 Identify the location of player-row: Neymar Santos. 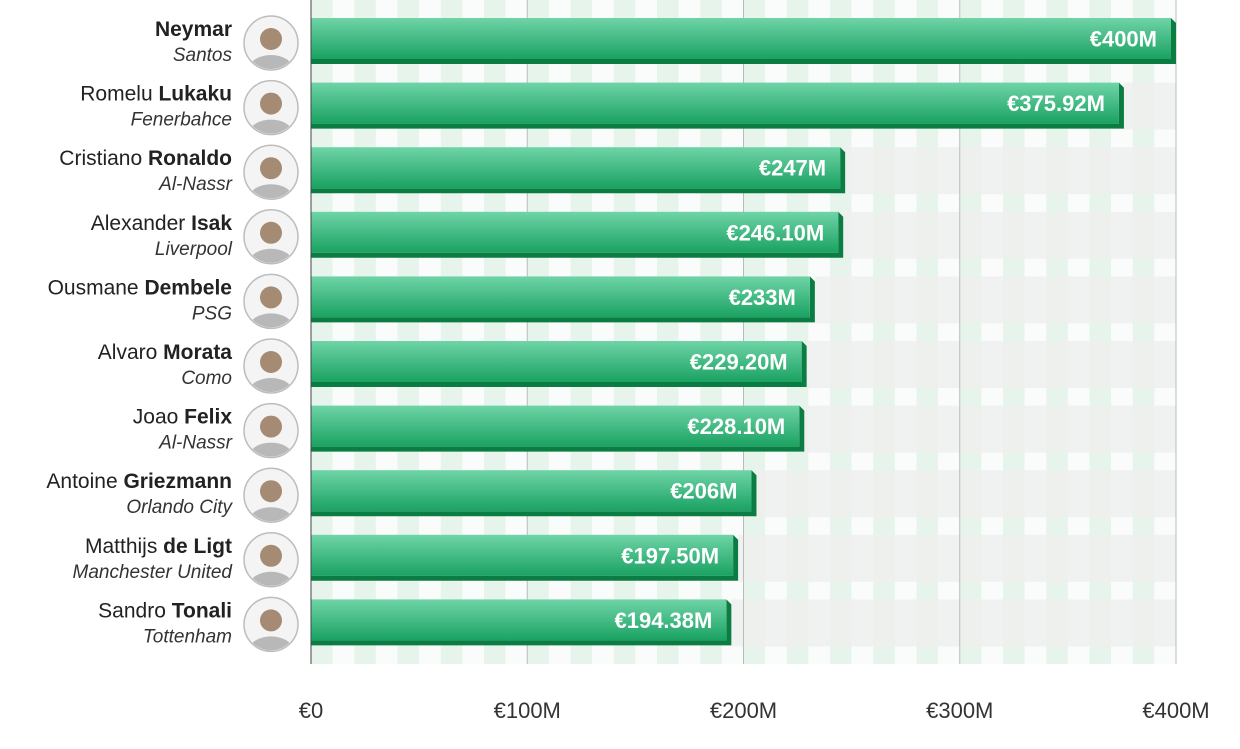
(227, 43).